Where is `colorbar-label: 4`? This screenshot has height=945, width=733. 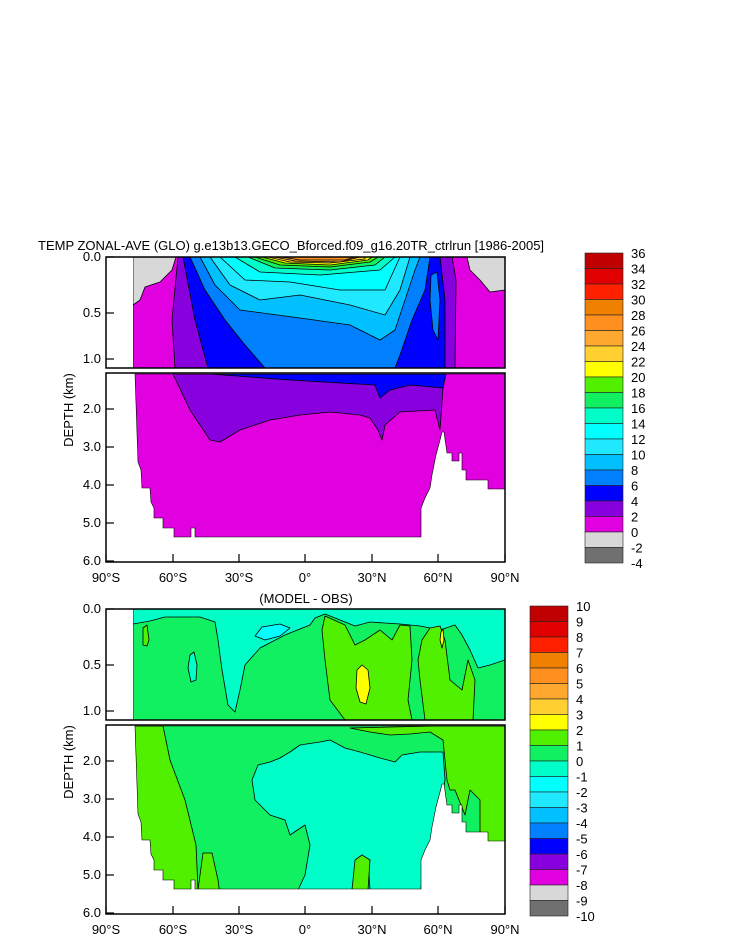
colorbar-label: 4 is located at coordinates (579, 699).